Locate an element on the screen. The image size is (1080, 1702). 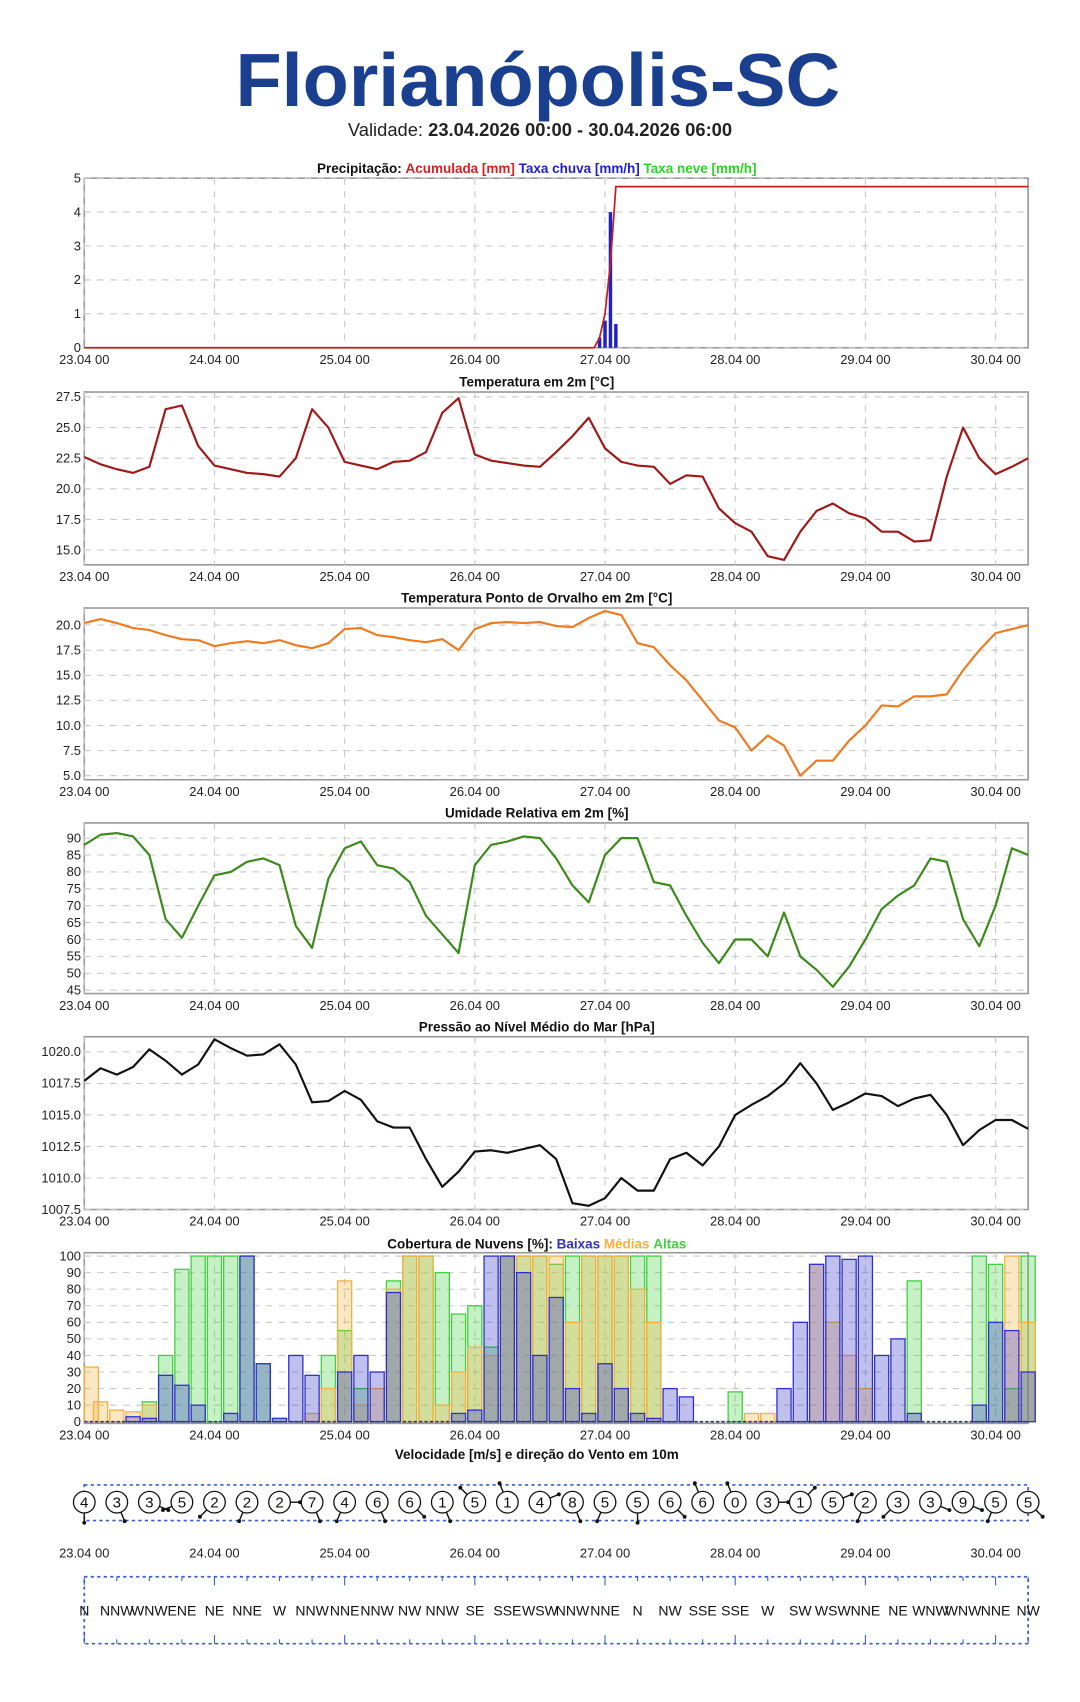
y-tick-label: 1020.0 is located at coordinates (61, 1051).